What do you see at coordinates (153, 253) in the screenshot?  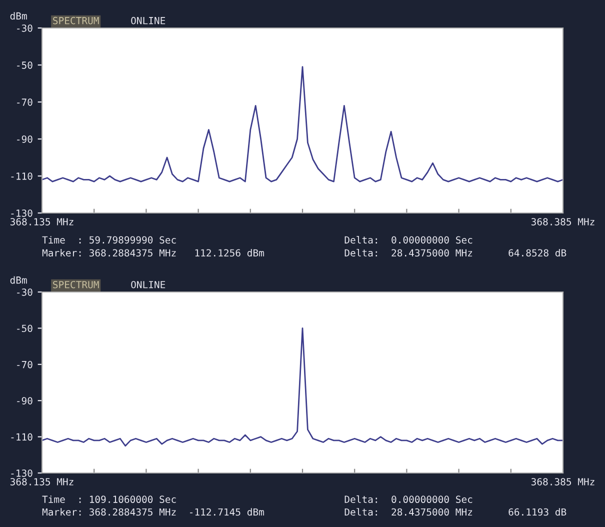 I see `text: Marker: 368.2884375 MHz 112.1256 dBm` at bounding box center [153, 253].